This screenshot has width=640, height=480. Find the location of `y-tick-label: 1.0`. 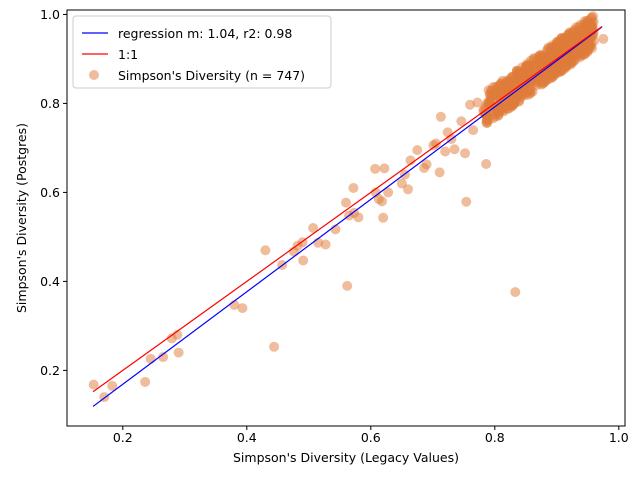

y-tick-label: 1.0 is located at coordinates (50, 14).